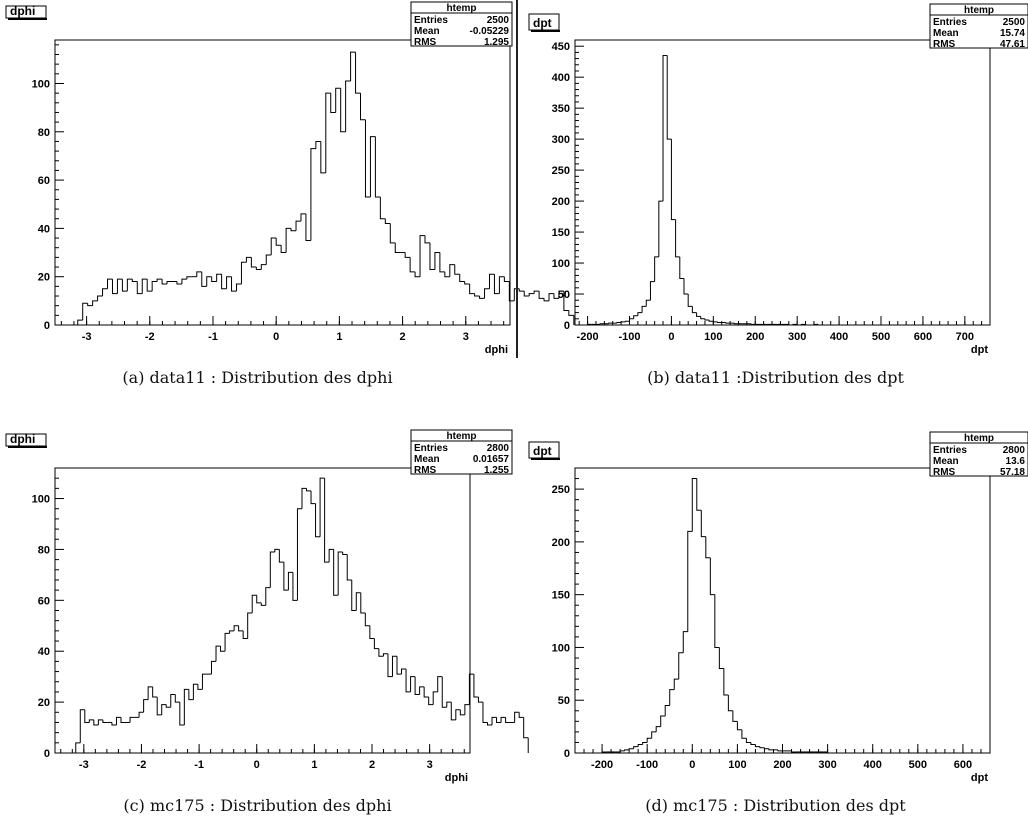 Image resolution: width=1028 pixels, height=828 pixels. Describe the element at coordinates (950, 22) in the screenshot. I see `stats-key: Entries` at that location.